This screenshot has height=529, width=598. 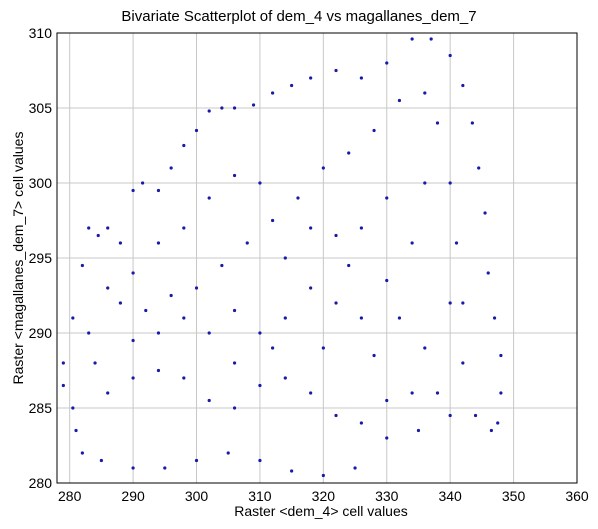 I want to click on x-tick-label: 280, so click(x=70, y=496).